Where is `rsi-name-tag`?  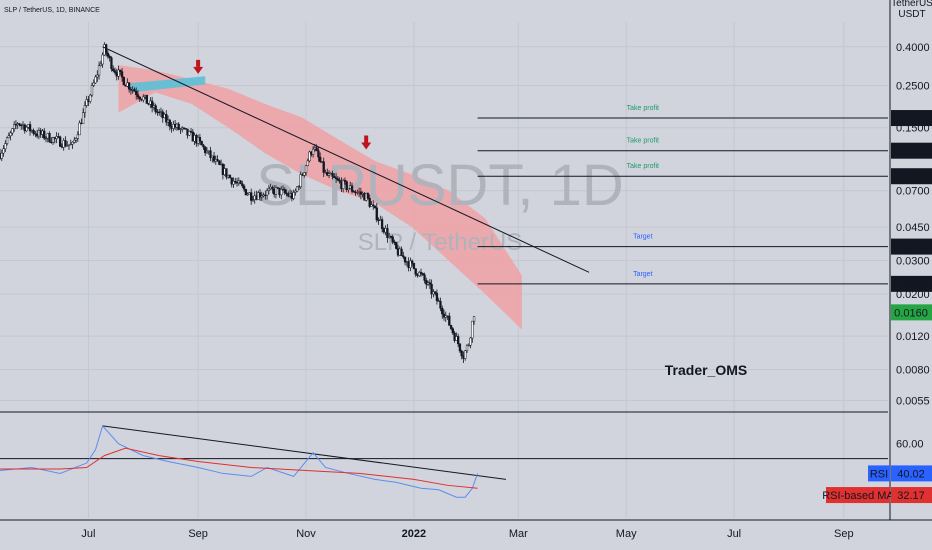
rsi-name-tag is located at coordinates (879, 473).